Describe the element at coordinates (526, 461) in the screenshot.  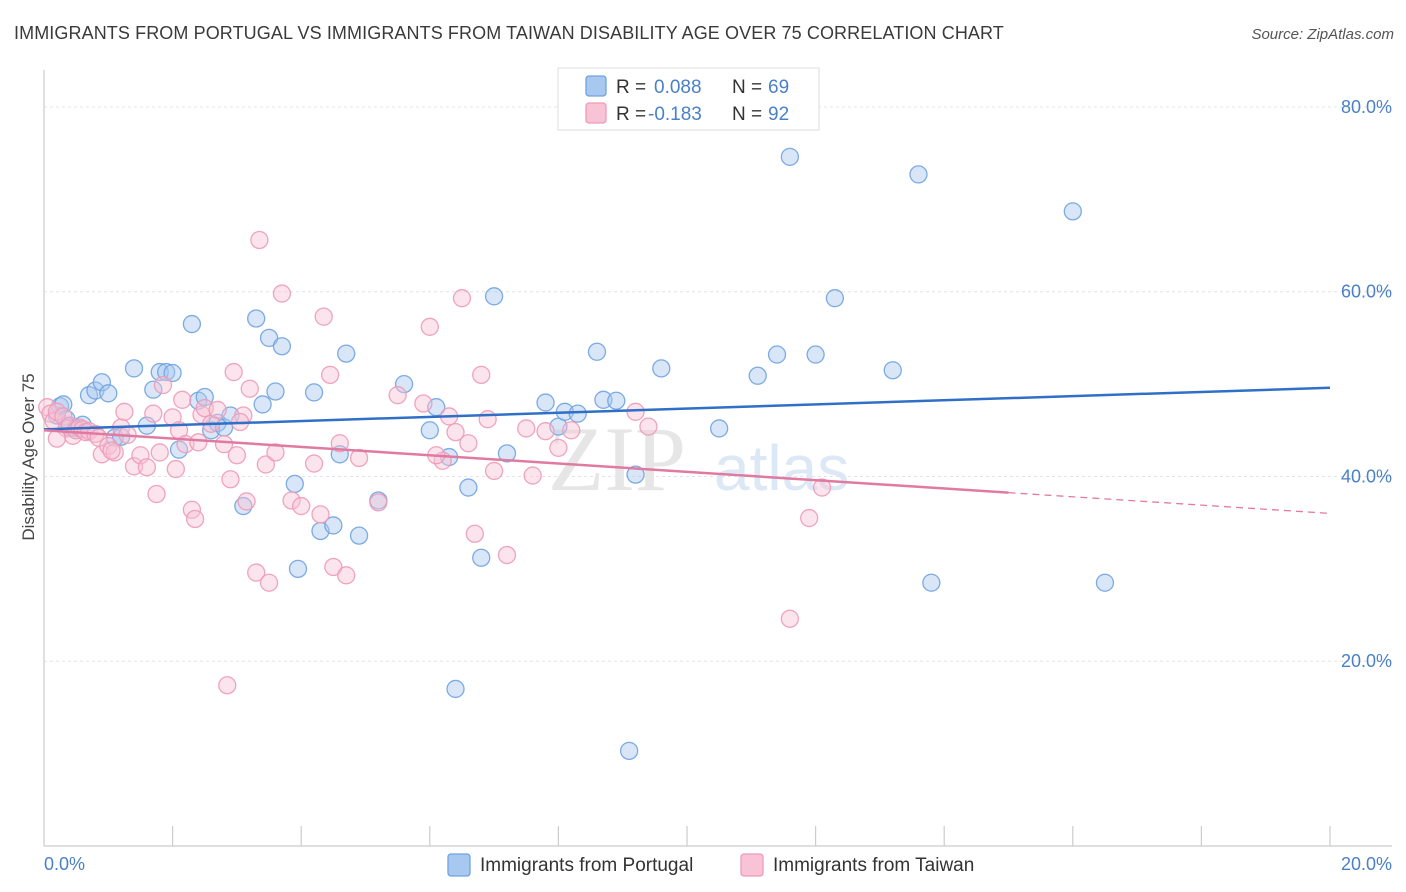
I see `trendline-solid-taiwan` at that location.